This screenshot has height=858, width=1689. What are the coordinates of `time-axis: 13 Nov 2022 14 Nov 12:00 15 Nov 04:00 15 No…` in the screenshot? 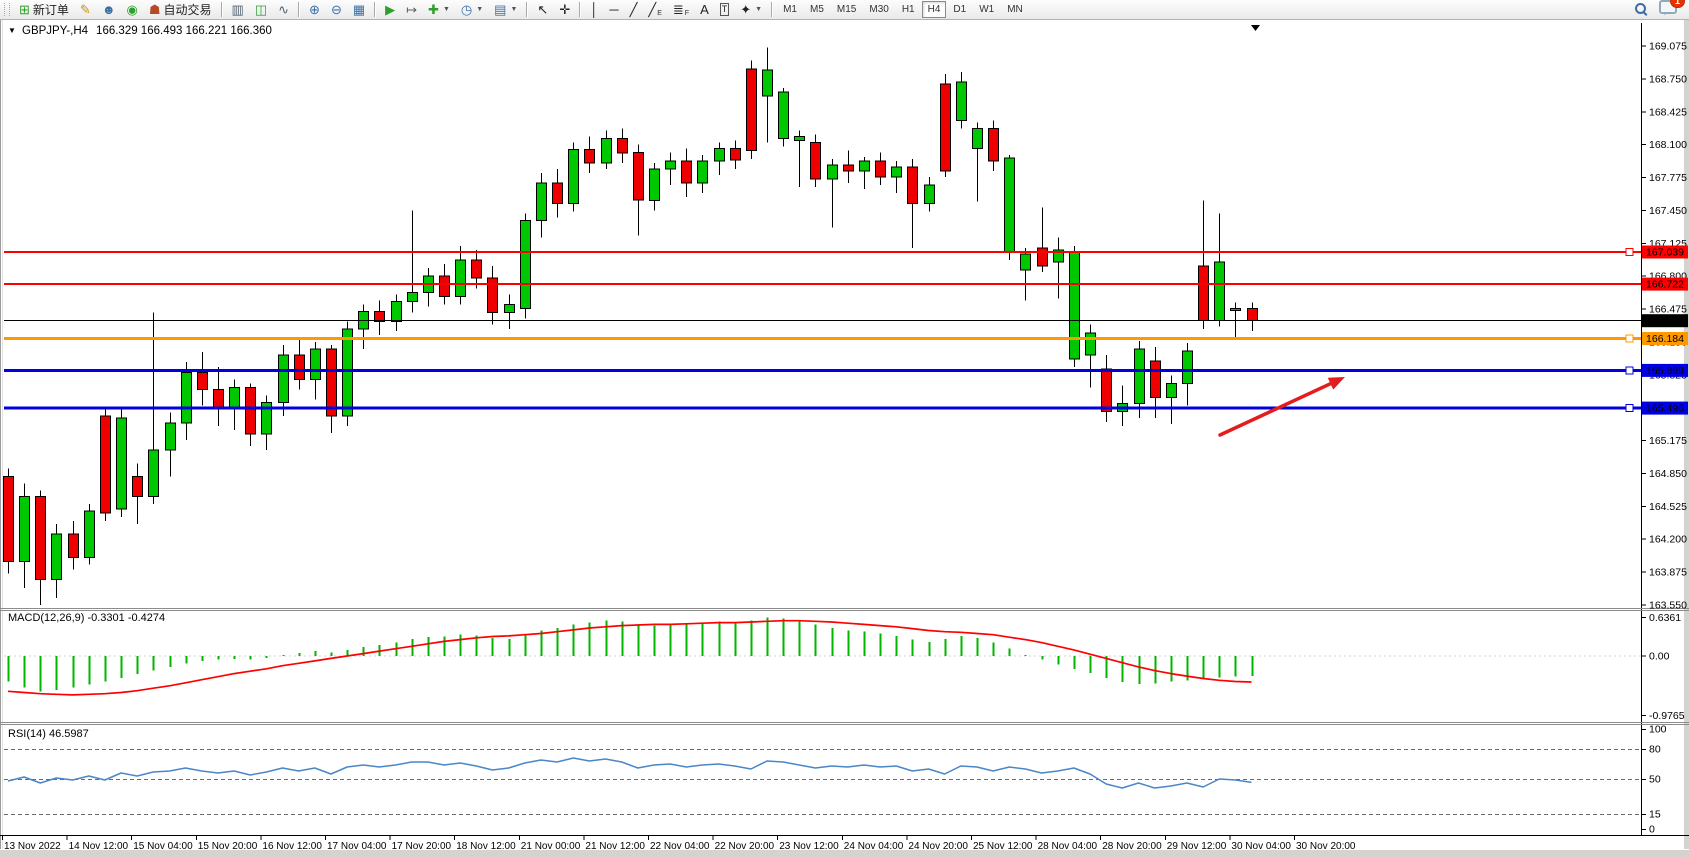 It's located at (679, 843).